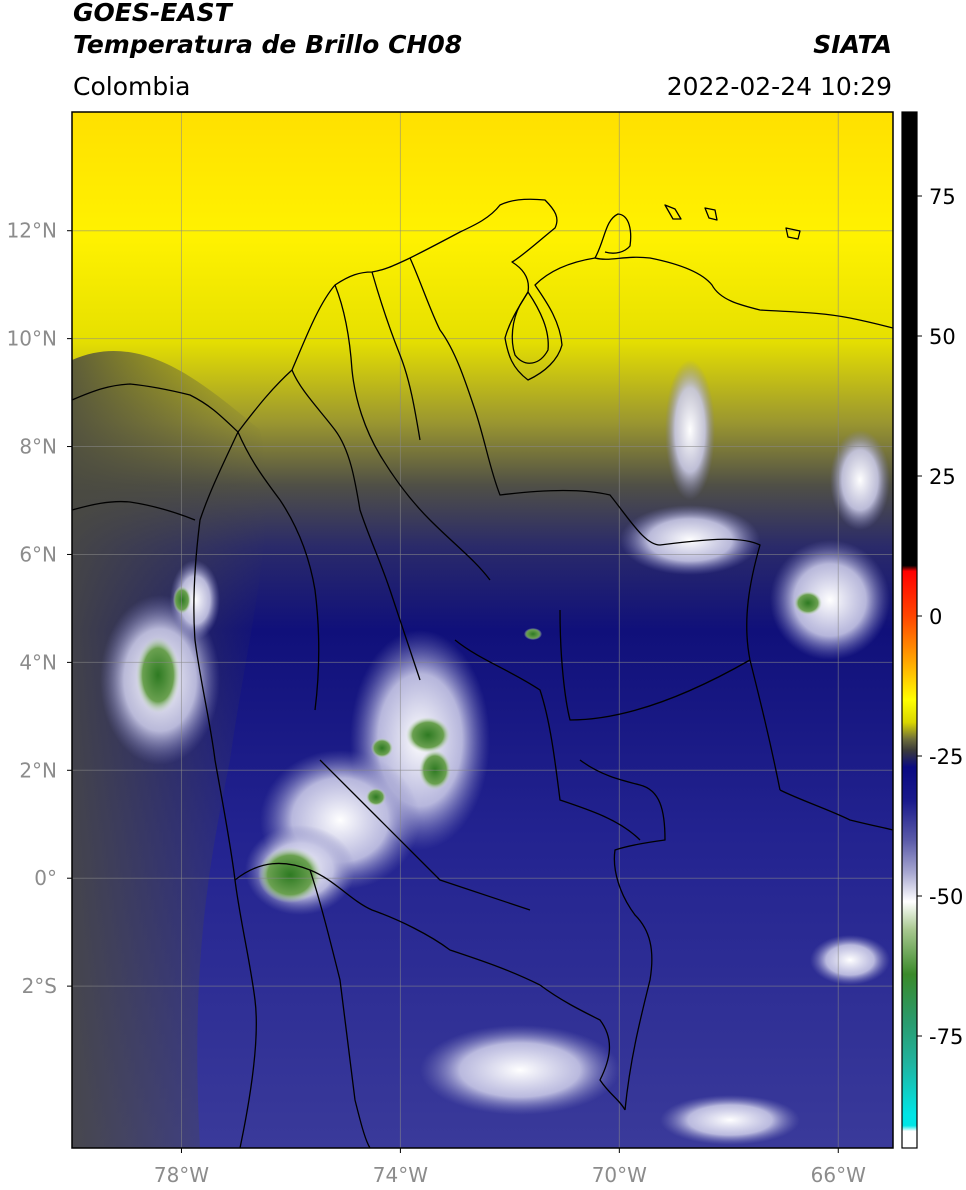 This screenshot has height=1190, width=966. Describe the element at coordinates (38, 770) in the screenshot. I see `y-tick-label: 2°N` at that location.